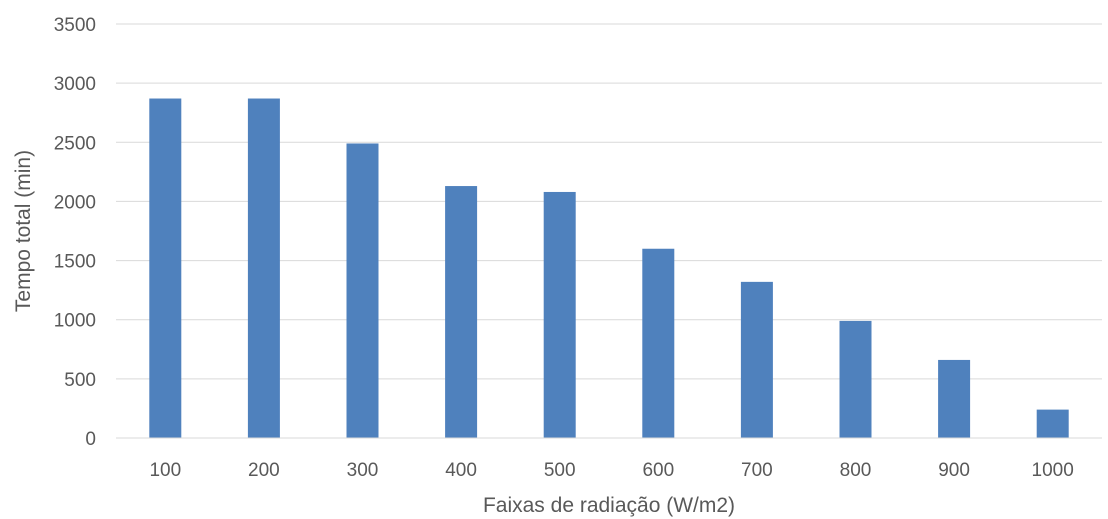 This screenshot has width=1108, height=519. Describe the element at coordinates (75, 143) in the screenshot. I see `y-tick-label: 2500` at that location.